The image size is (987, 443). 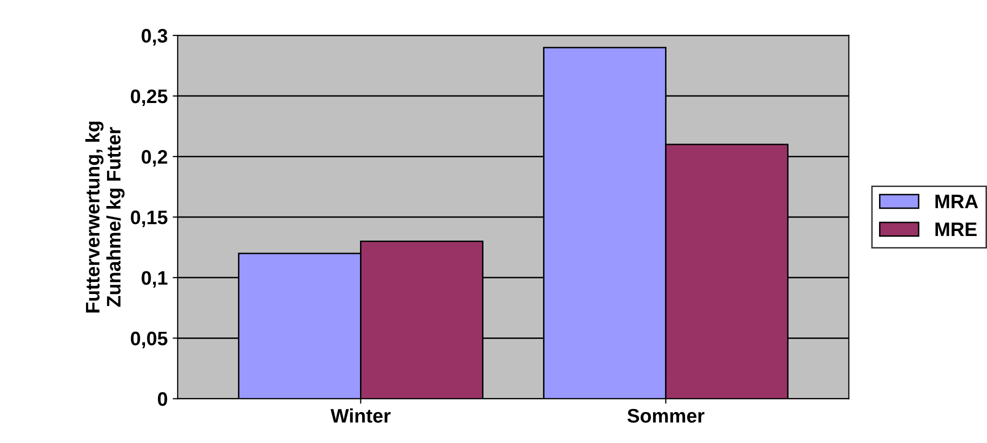 What do you see at coordinates (956, 201) in the screenshot?
I see `legend-label: MRA` at bounding box center [956, 201].